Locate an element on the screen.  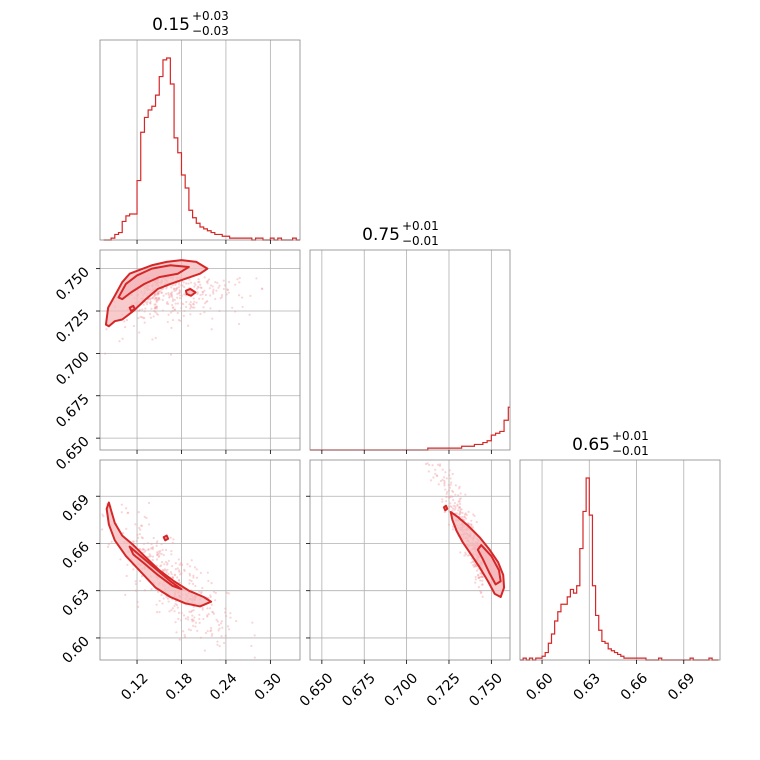
histogram-panel-2: 0.75 +0.01−0.01 is located at coordinates (410, 336).